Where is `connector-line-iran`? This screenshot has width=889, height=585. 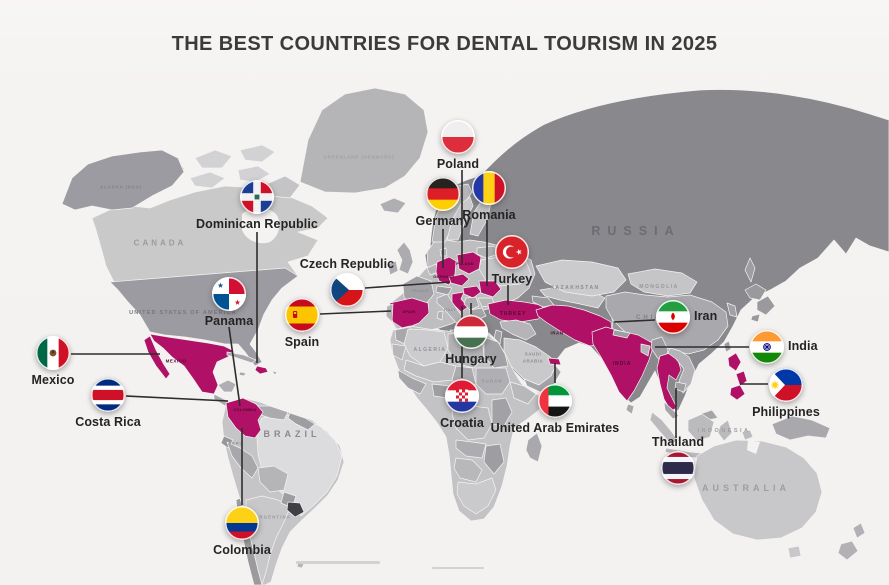 connector-line-iran is located at coordinates (634, 321).